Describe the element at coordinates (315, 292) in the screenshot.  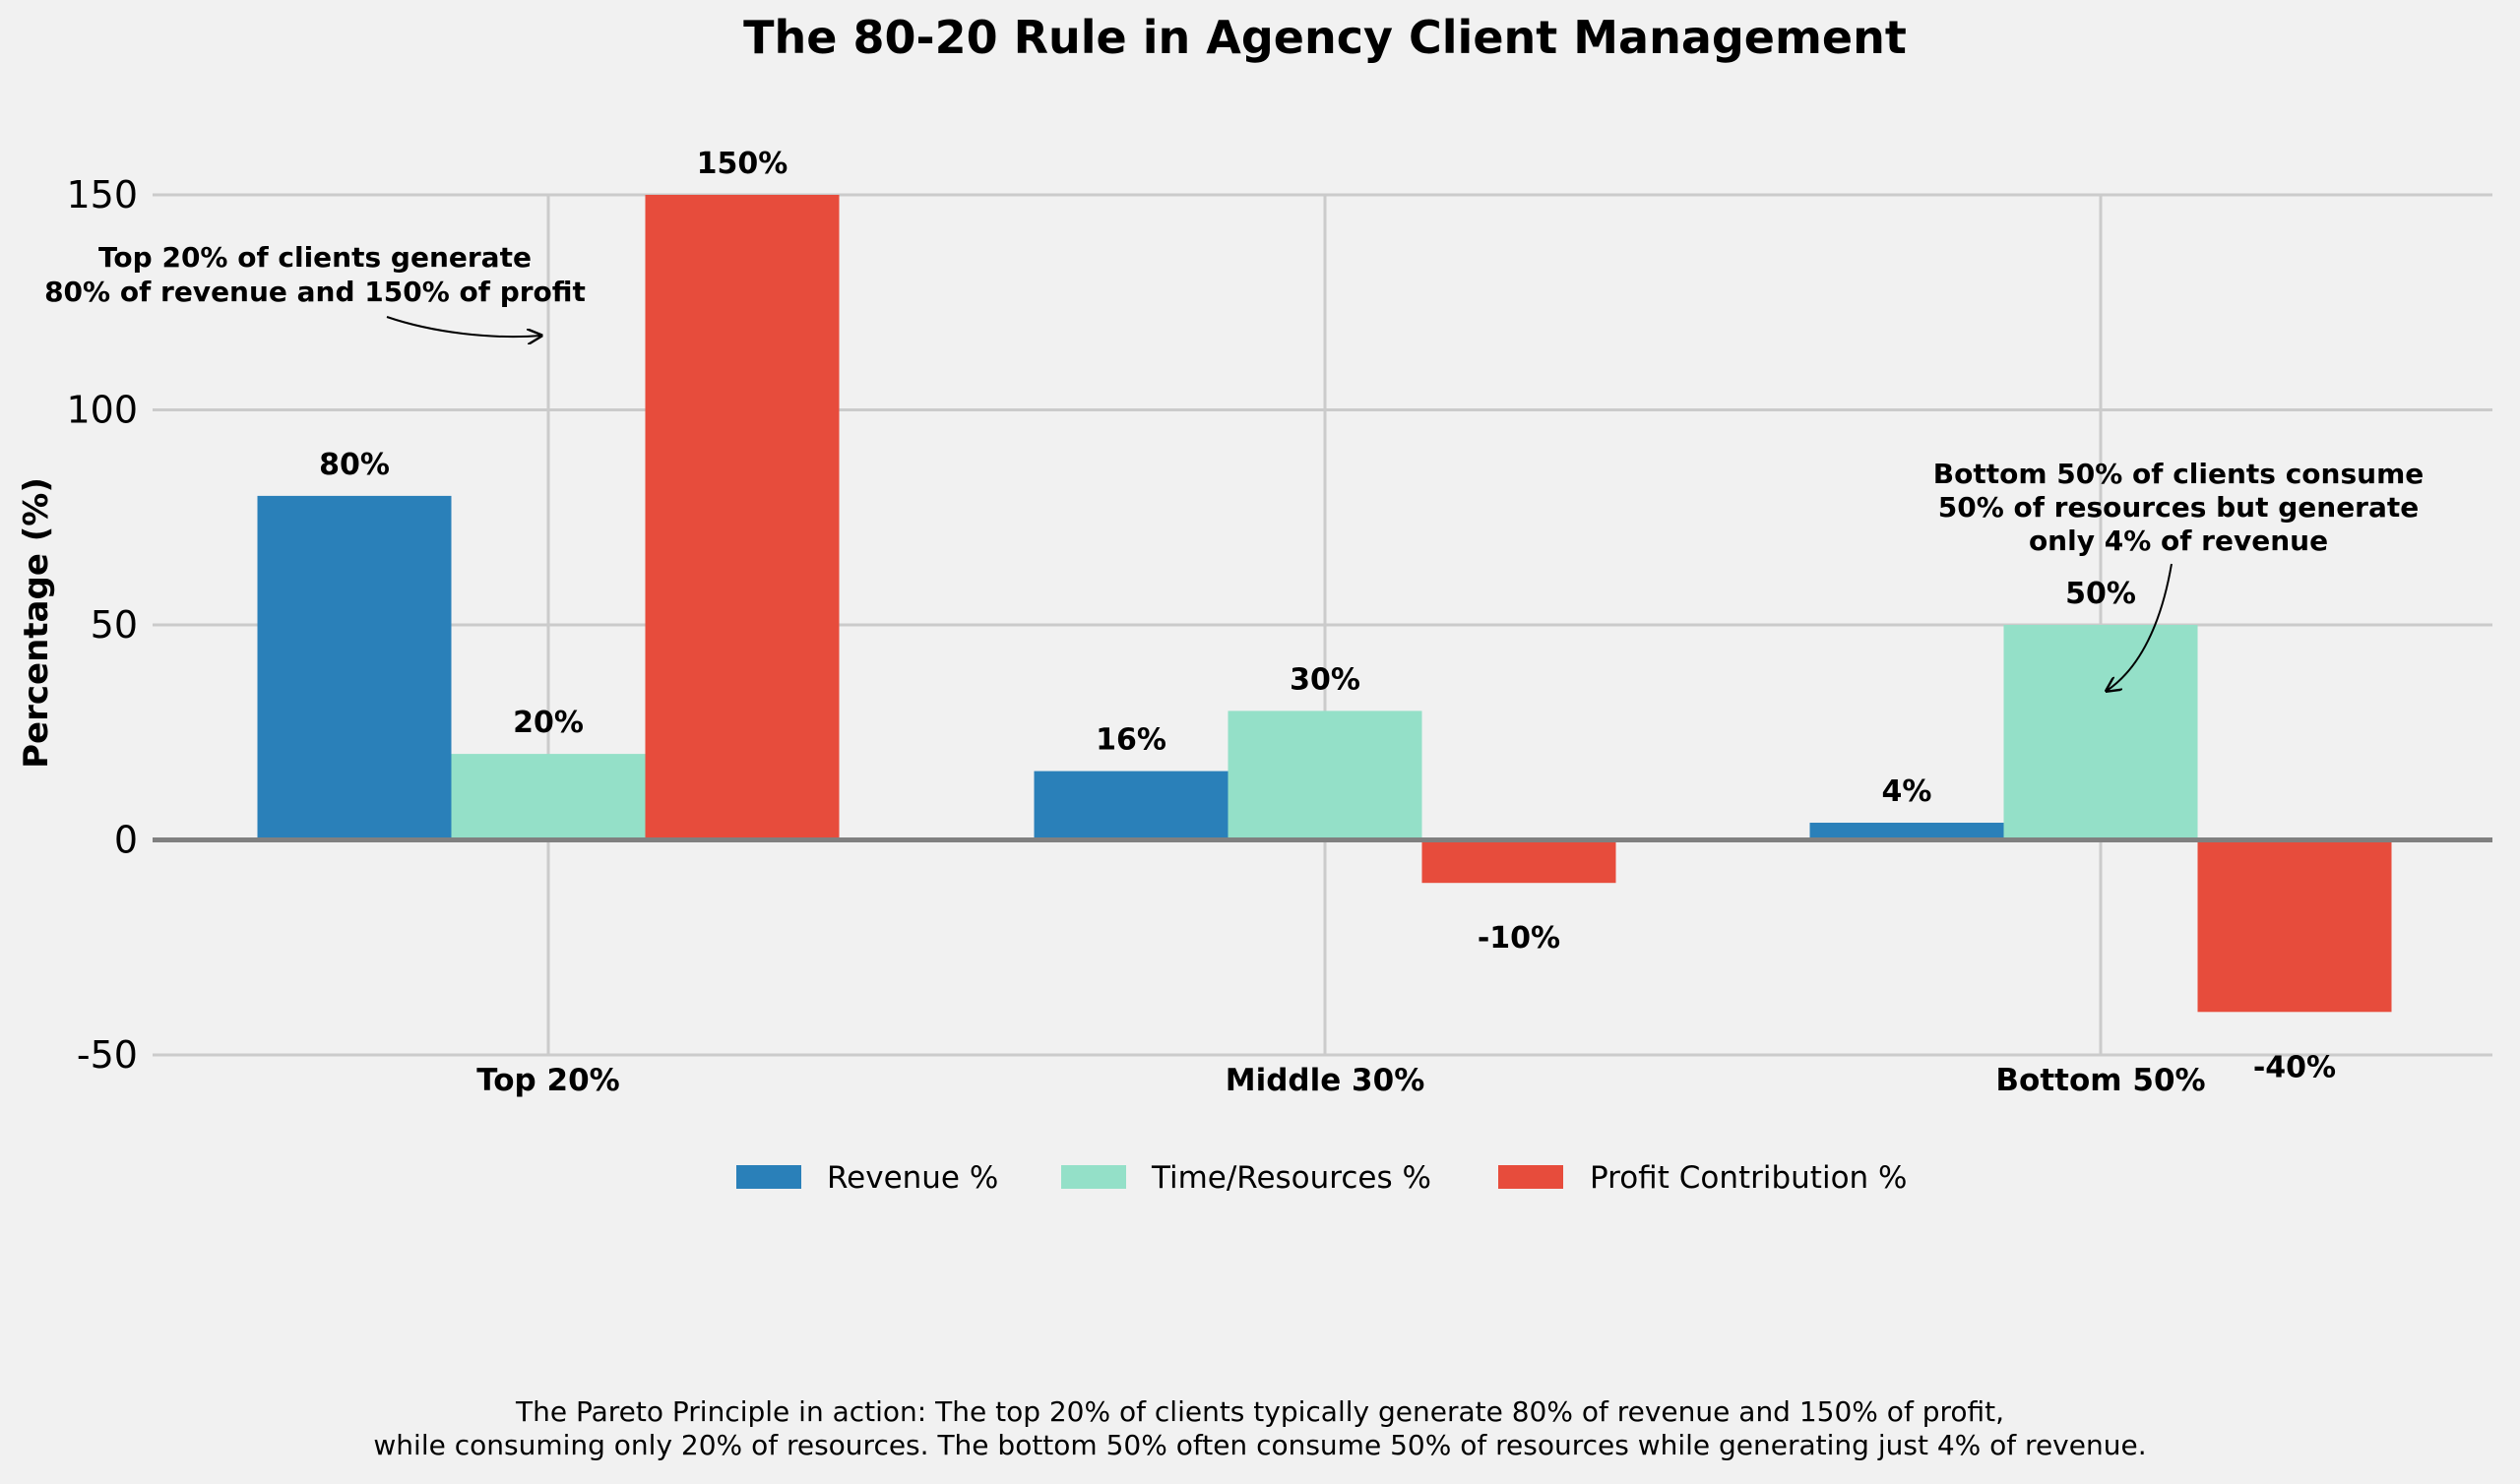
I see `annotation-text: 80% of revenue and 150% of profit` at that location.